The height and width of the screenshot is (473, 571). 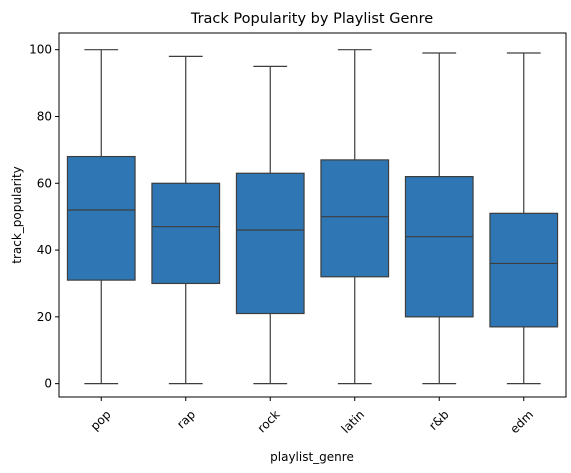 I want to click on x-tick-label: edm, so click(x=521, y=421).